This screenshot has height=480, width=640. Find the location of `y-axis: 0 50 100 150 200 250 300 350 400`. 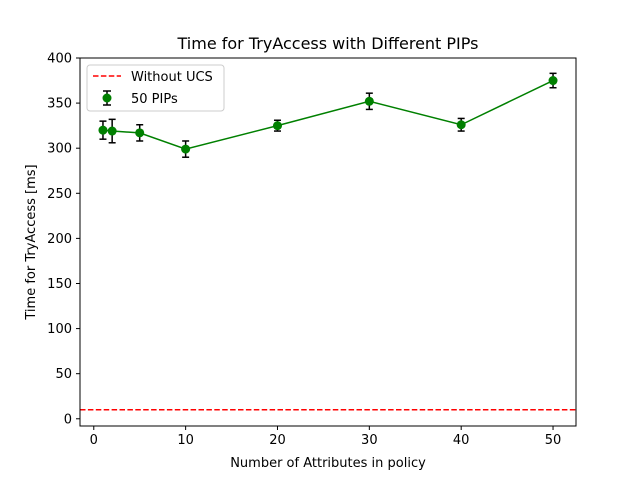

y-axis: 0 50 100 150 200 250 300 350 400 is located at coordinates (63, 239).